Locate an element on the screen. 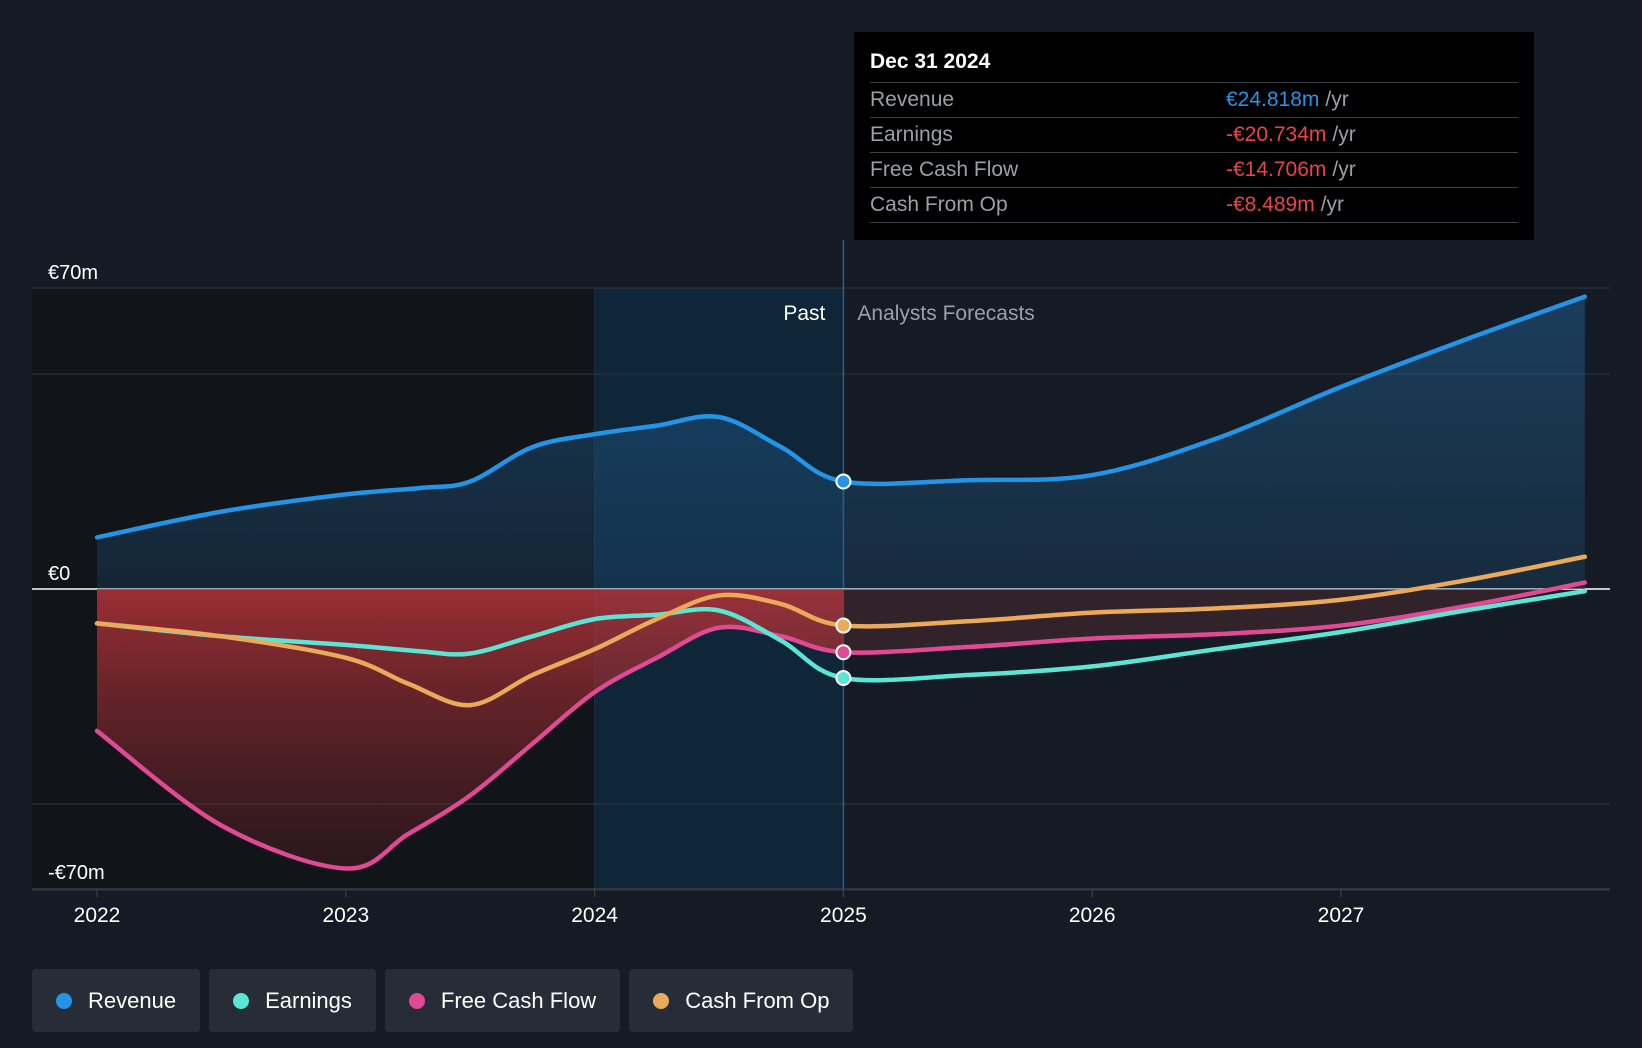 The width and height of the screenshot is (1642, 1048). tooltip-value: -€20.734m is located at coordinates (1276, 134).